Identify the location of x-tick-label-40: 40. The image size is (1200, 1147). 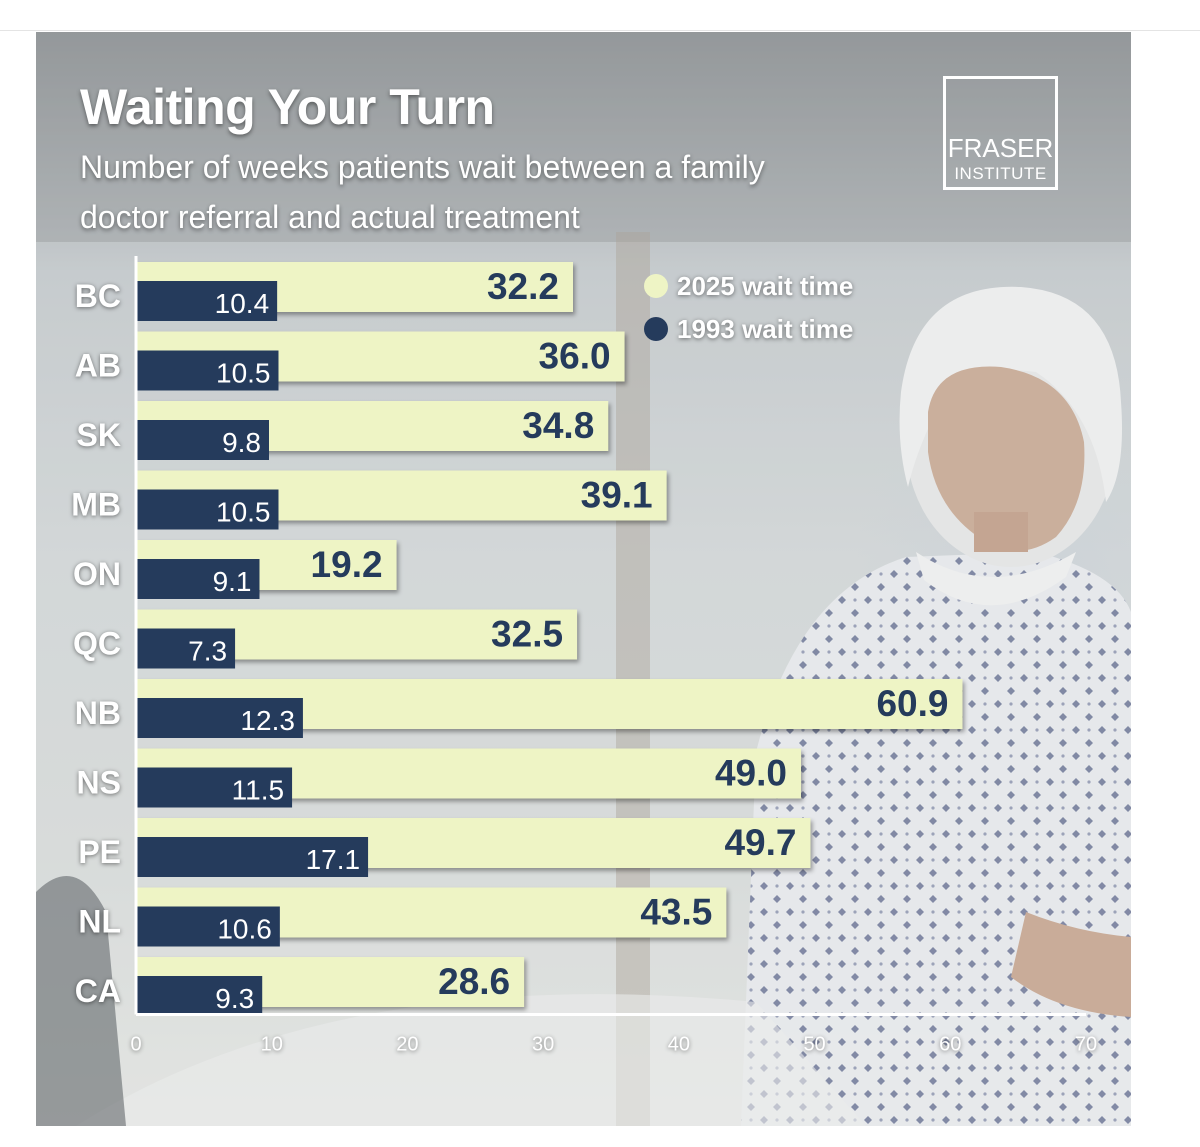
(679, 1045).